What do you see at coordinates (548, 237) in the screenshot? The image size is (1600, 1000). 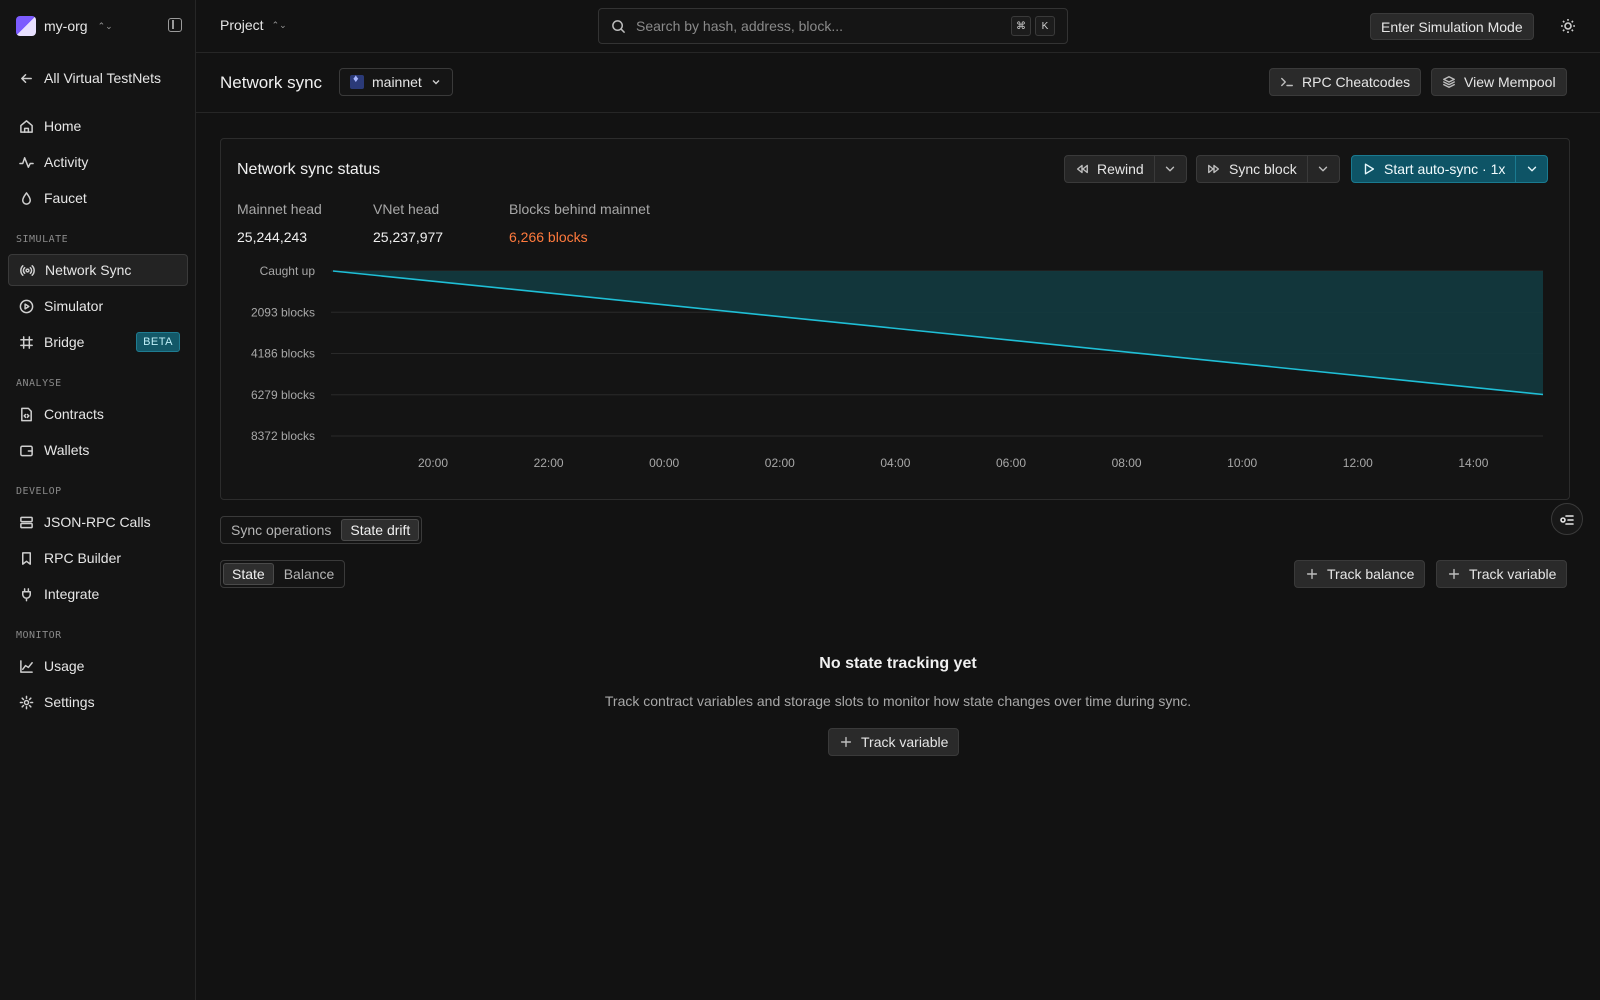 I see `stat-blocks-behind-value: 6,266 blocks` at bounding box center [548, 237].